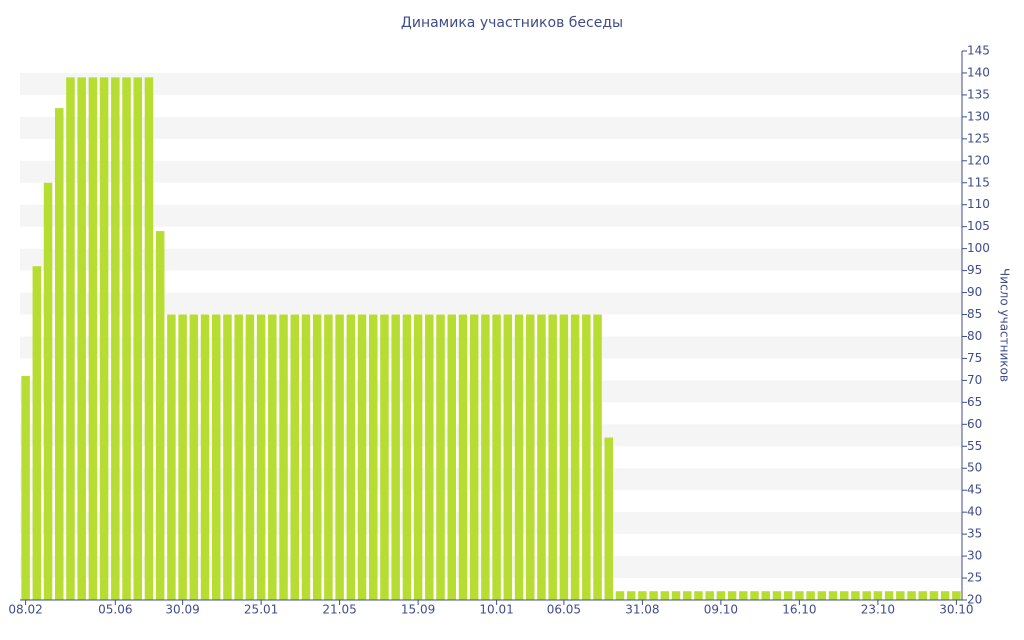 This screenshot has height=640, width=1024. I want to click on y-axis-title: Число участников, so click(1005, 325).